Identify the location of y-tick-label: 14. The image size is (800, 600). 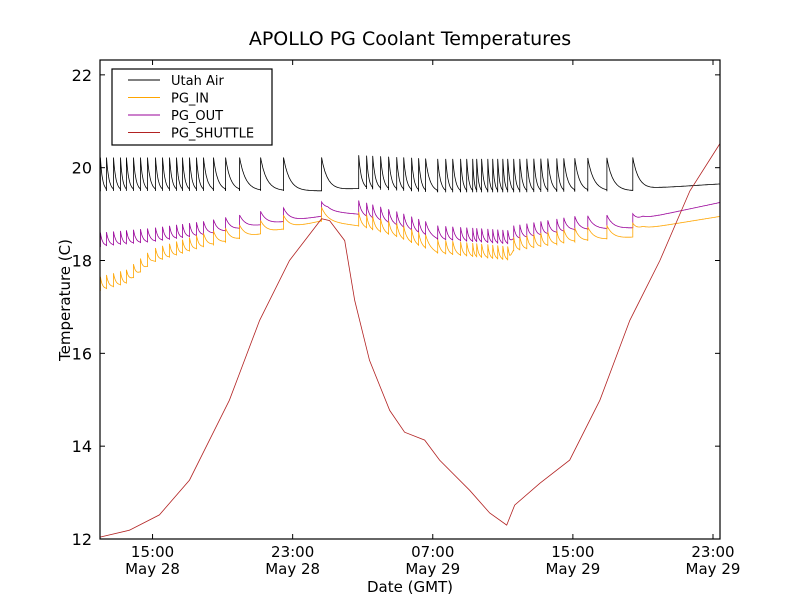
(82, 446).